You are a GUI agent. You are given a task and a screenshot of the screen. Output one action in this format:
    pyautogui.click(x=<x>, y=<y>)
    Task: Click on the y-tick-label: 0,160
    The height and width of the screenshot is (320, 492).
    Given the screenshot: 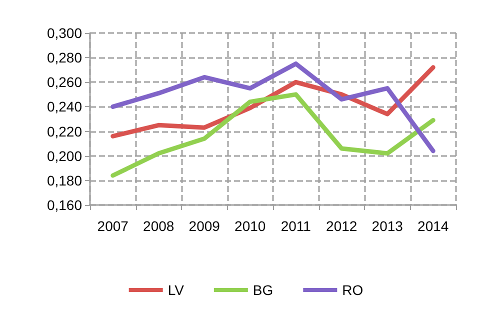 What is the action you would take?
    pyautogui.click(x=64, y=205)
    